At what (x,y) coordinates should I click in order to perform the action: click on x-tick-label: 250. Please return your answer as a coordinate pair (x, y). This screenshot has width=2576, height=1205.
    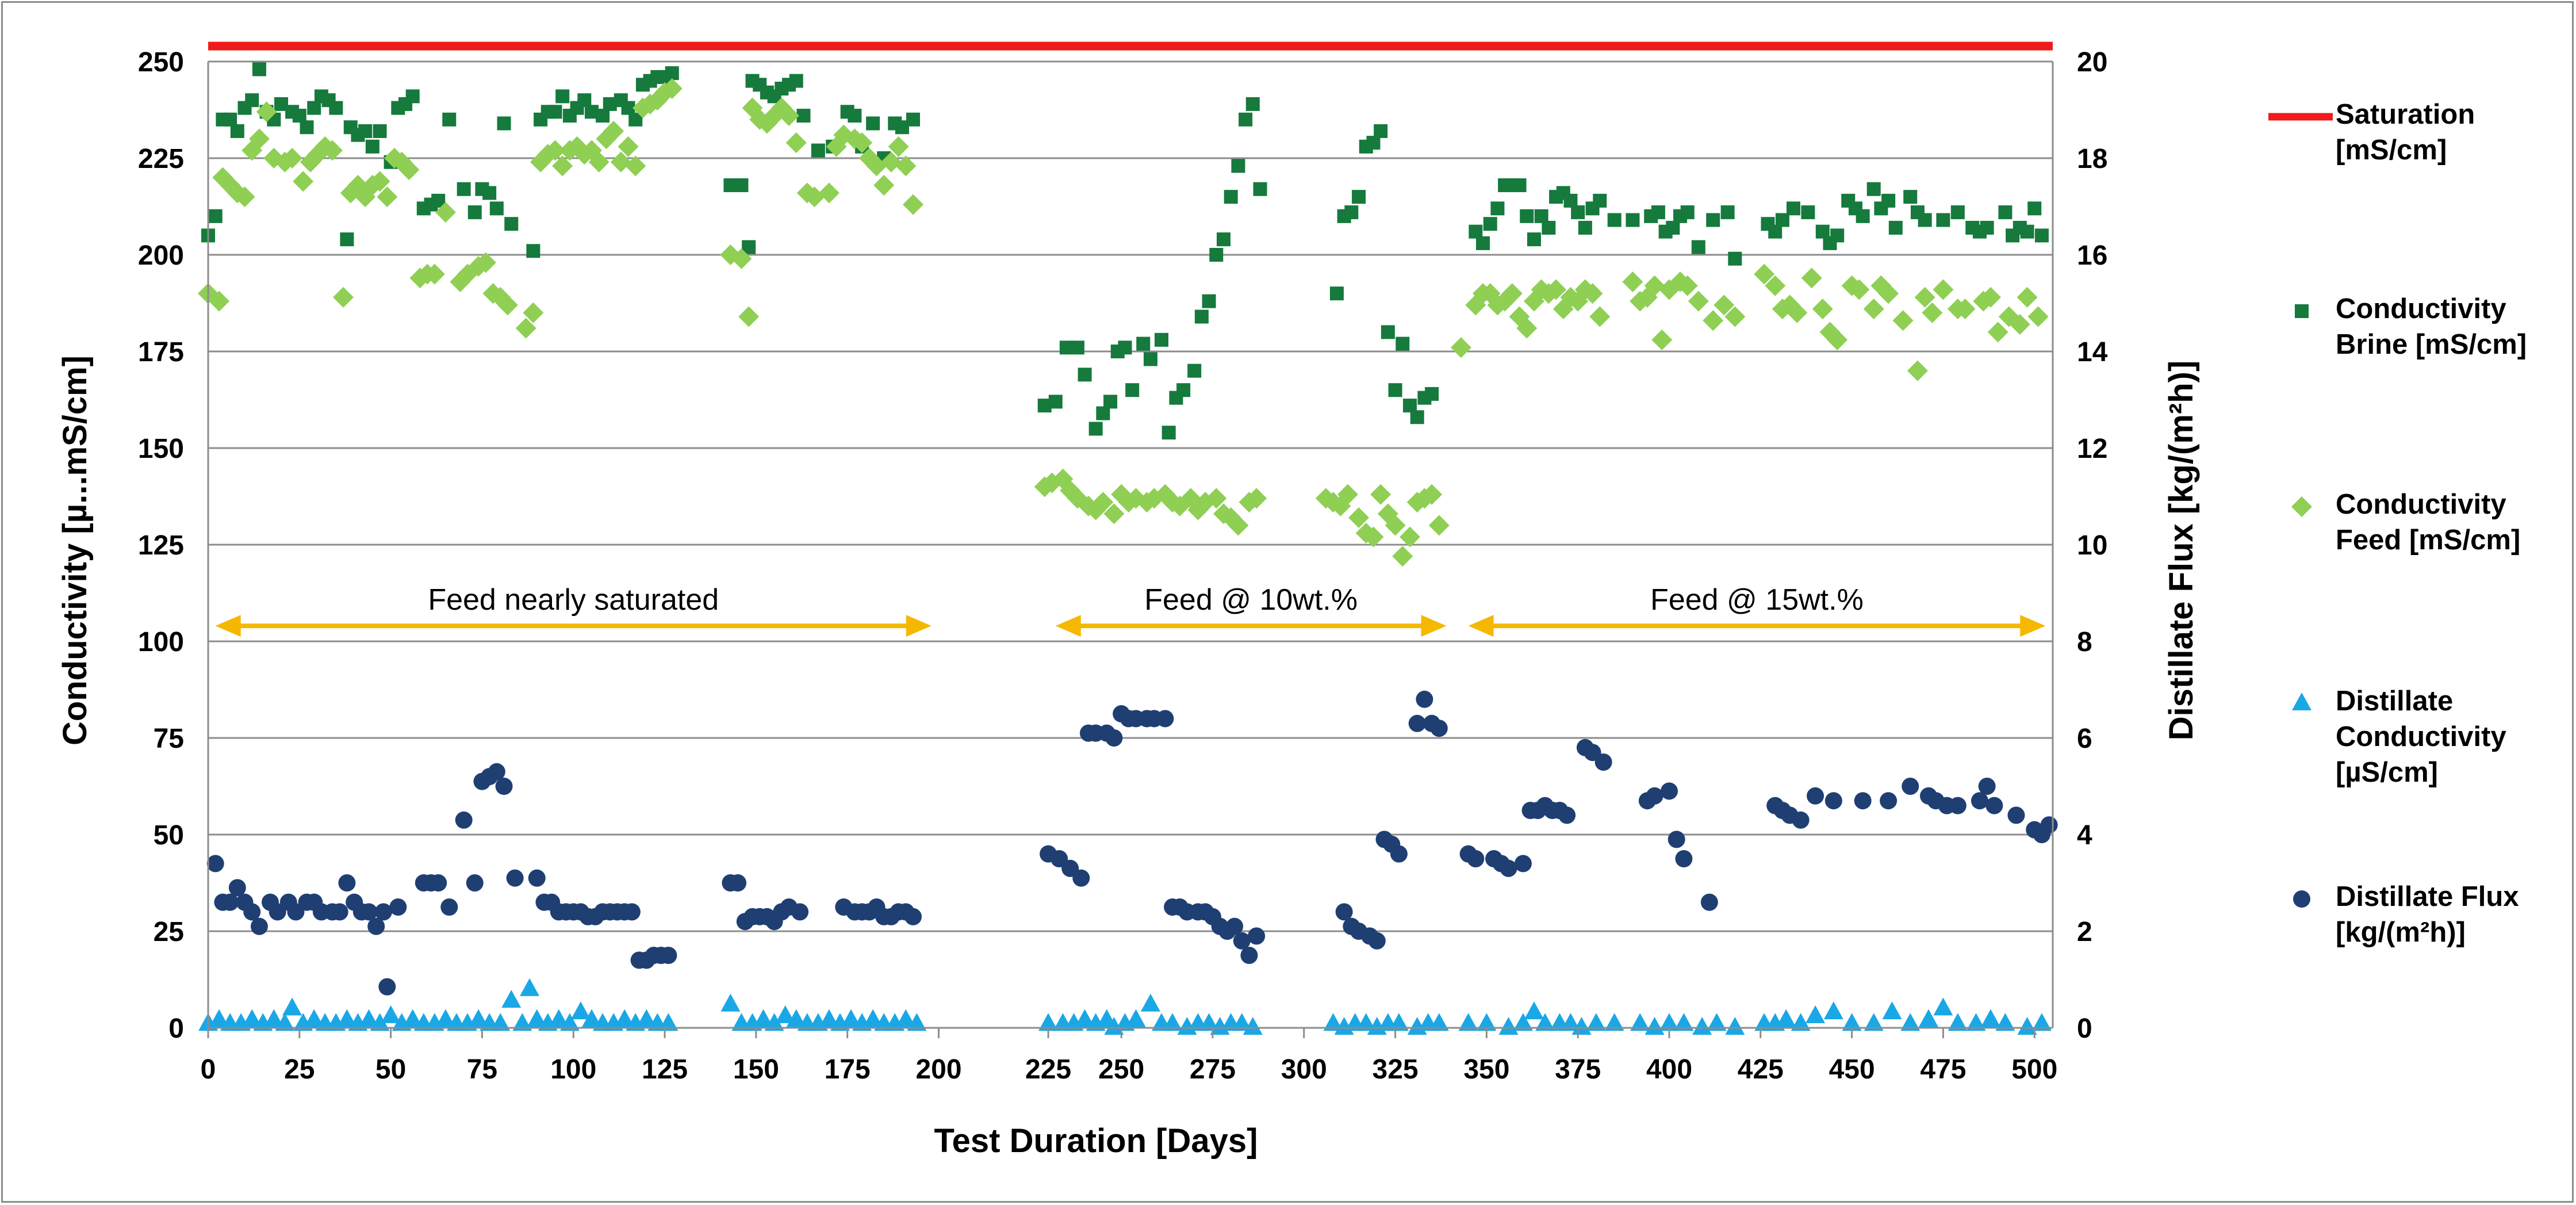
    Looking at the image, I should click on (1121, 1069).